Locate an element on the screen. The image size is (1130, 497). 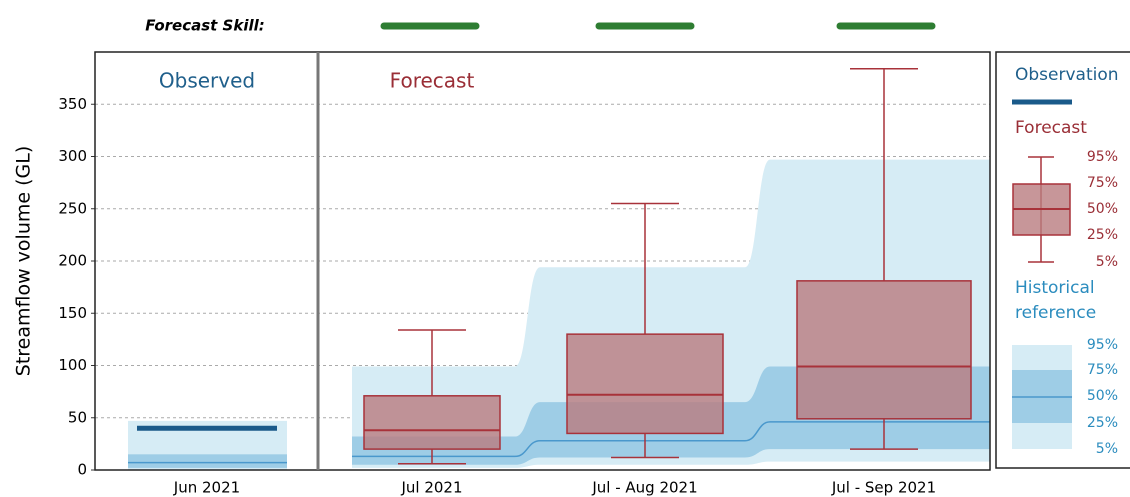
x-tick-label: Jul - Aug 2021 is located at coordinates (644, 488).